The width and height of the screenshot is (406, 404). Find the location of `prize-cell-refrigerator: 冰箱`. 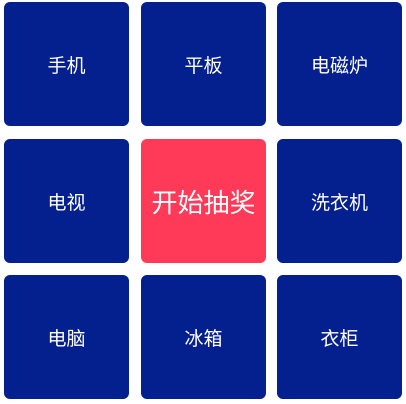

prize-cell-refrigerator: 冰箱 is located at coordinates (203, 337).